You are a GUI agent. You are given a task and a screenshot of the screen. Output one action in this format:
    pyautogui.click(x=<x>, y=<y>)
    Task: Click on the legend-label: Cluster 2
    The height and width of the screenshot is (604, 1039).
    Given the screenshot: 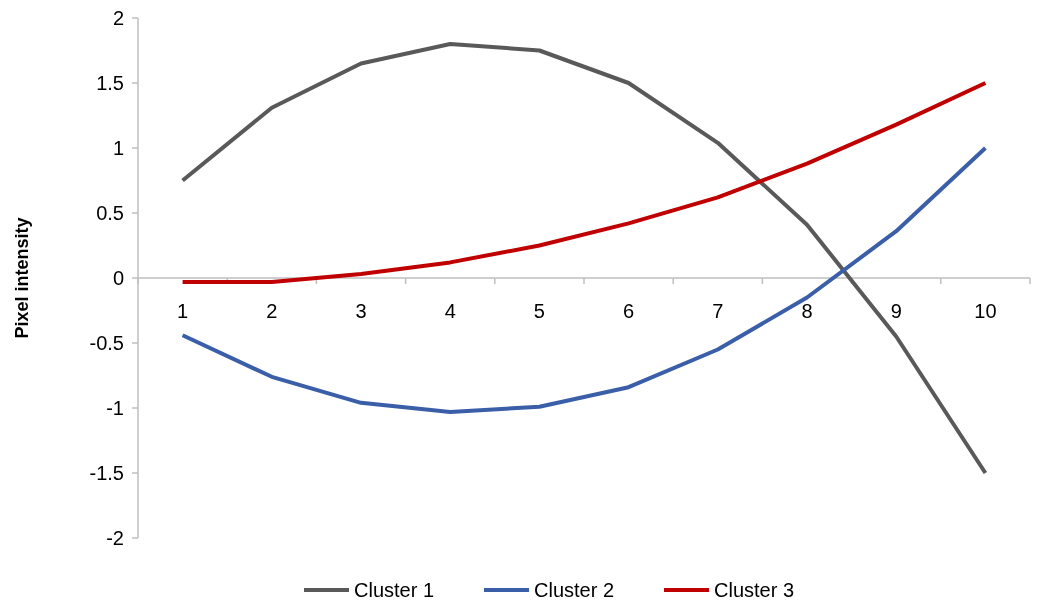 What is the action you would take?
    pyautogui.click(x=574, y=590)
    